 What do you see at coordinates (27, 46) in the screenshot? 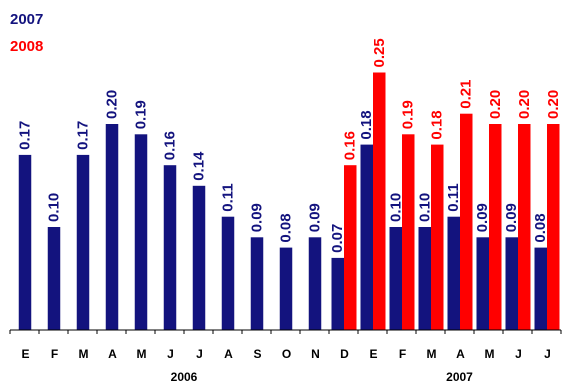
I see `legend-2008: 2008` at bounding box center [27, 46].